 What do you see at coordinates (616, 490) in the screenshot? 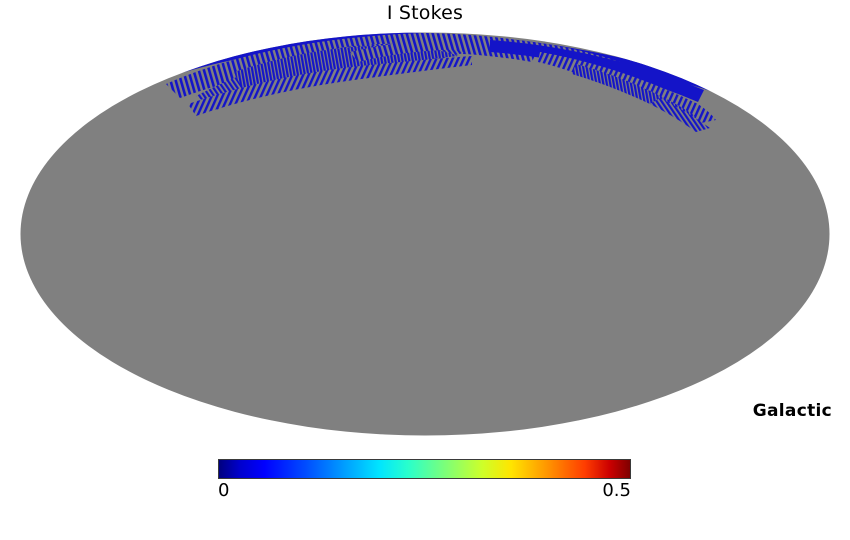
I see `colorbar-max-label: 0.5` at bounding box center [616, 490].